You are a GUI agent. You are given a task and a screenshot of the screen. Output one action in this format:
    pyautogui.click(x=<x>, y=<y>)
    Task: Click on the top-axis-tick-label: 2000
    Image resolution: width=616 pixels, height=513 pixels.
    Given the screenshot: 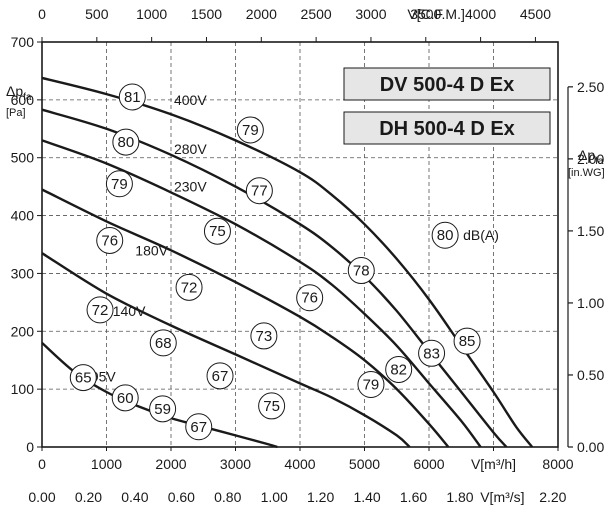 What is the action you would take?
    pyautogui.click(x=261, y=14)
    